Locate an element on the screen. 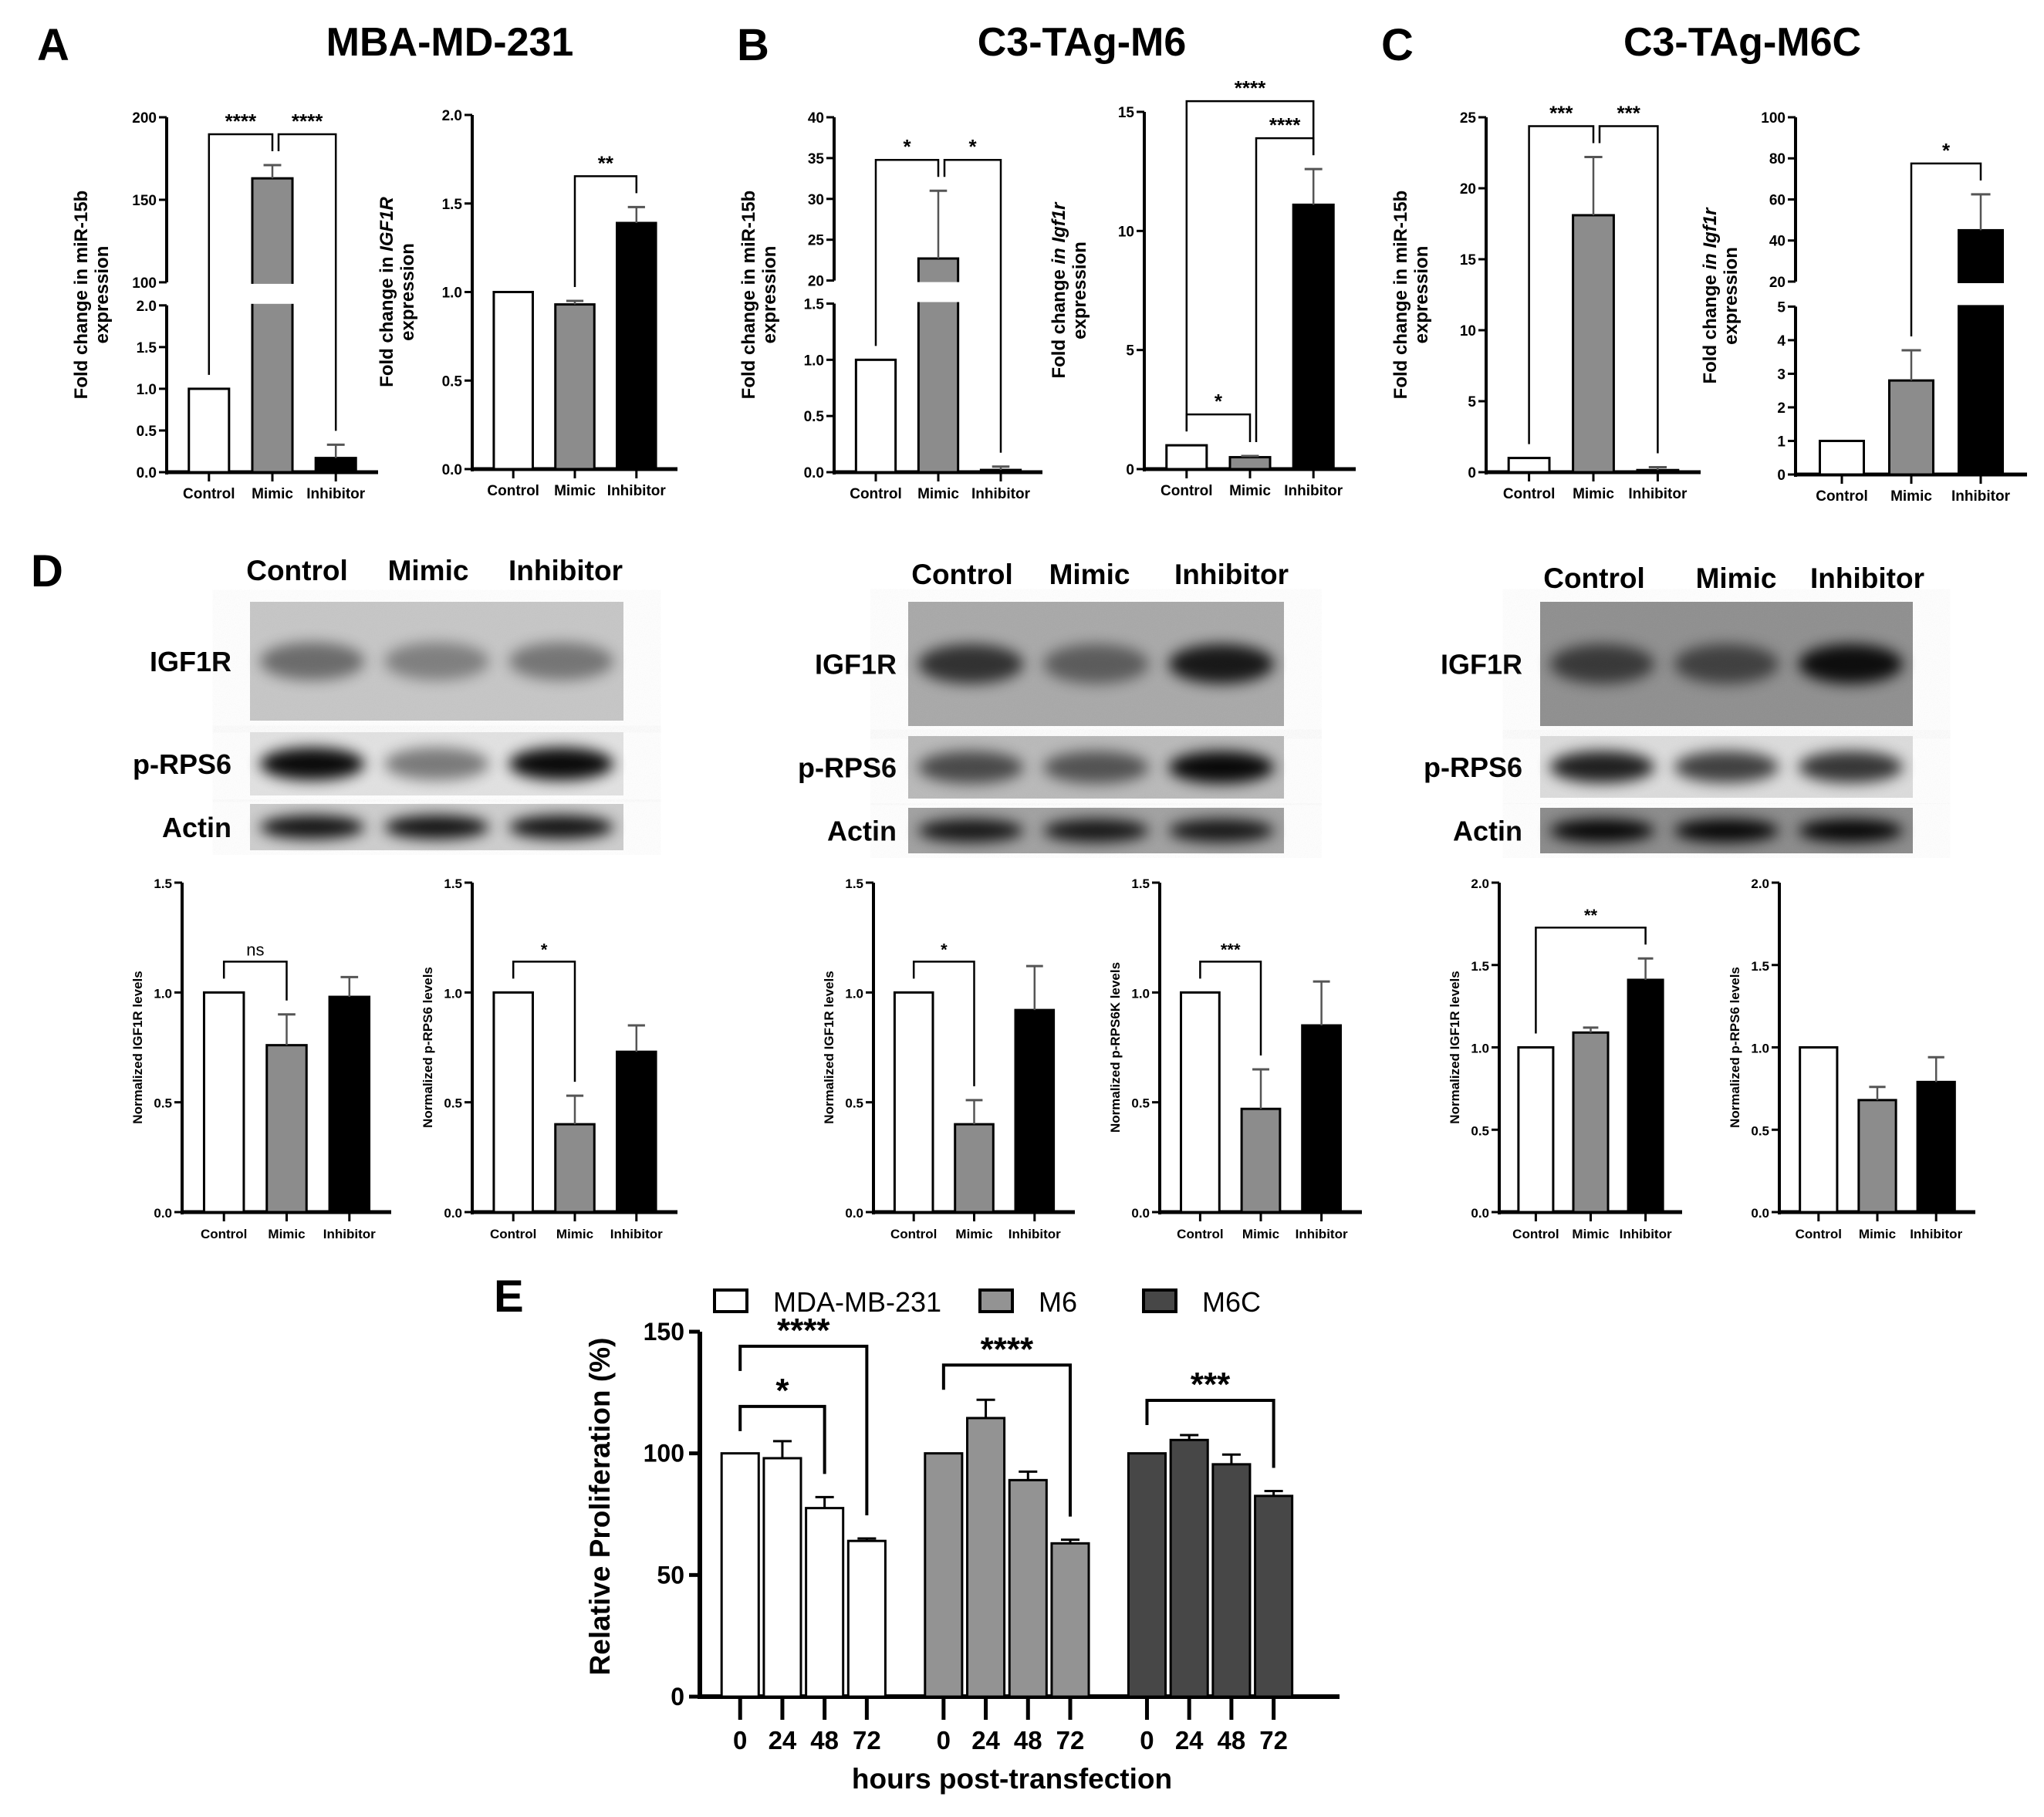 The height and width of the screenshot is (1817, 2044). blot-row-label: IGF1R is located at coordinates (190, 661).